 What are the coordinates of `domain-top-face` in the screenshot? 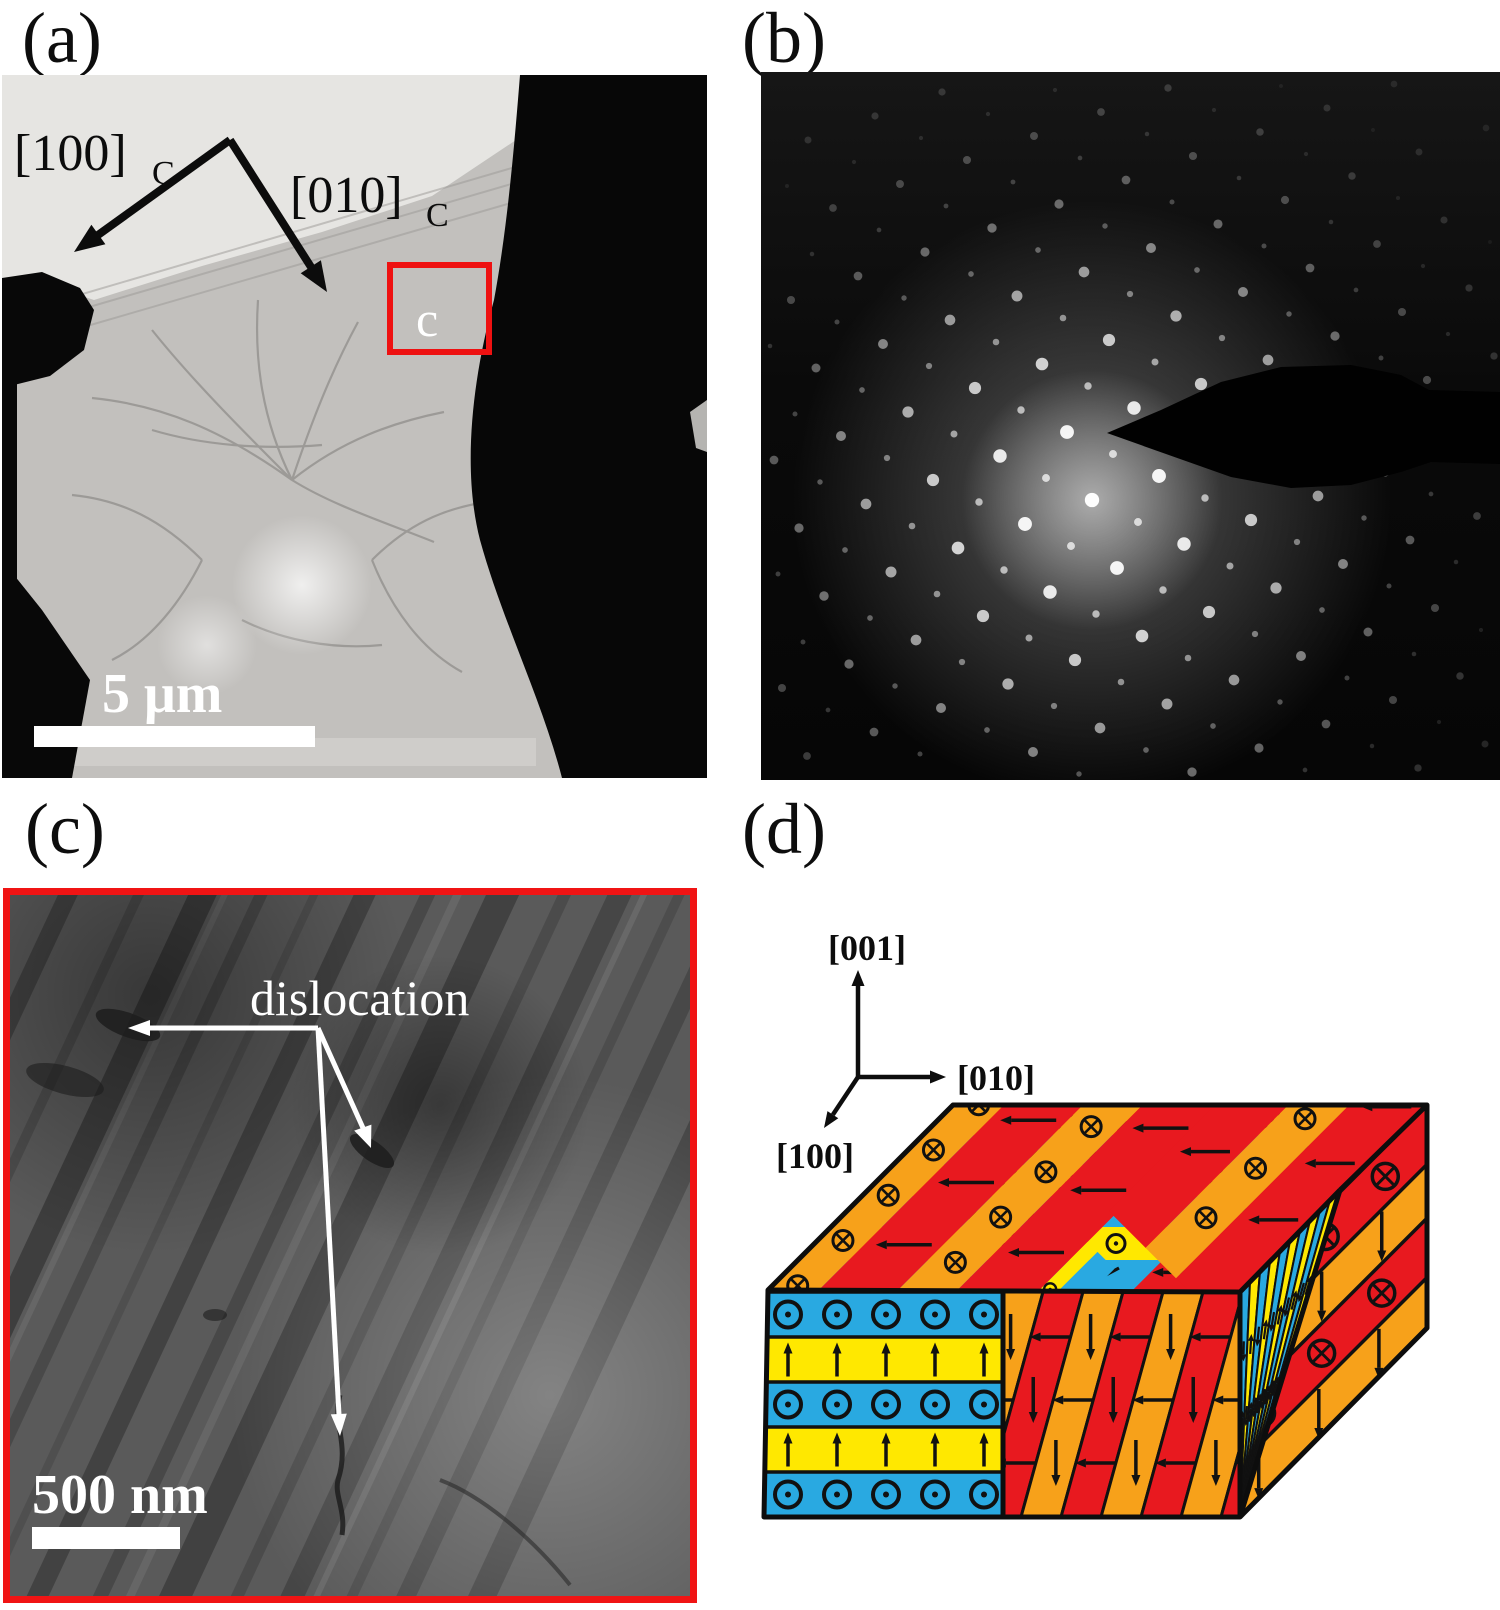 It's located at (1097, 1198).